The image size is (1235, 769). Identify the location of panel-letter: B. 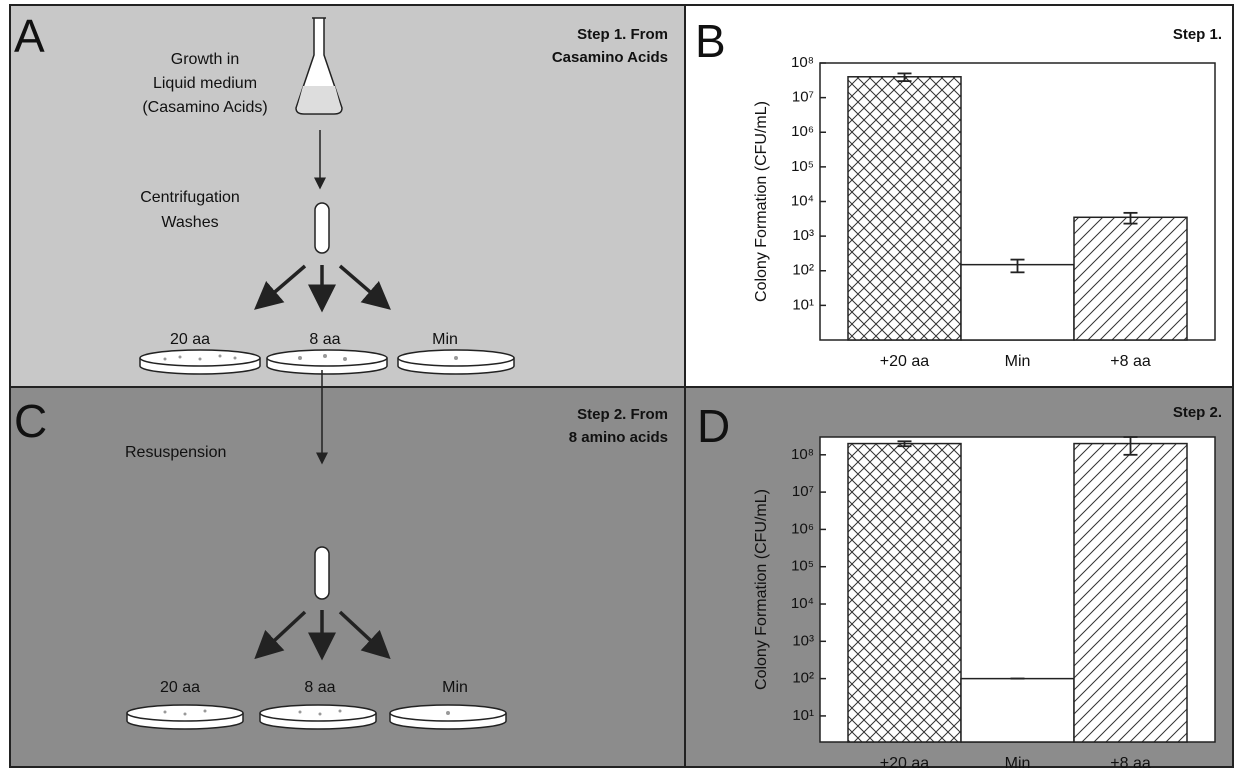
(710, 41).